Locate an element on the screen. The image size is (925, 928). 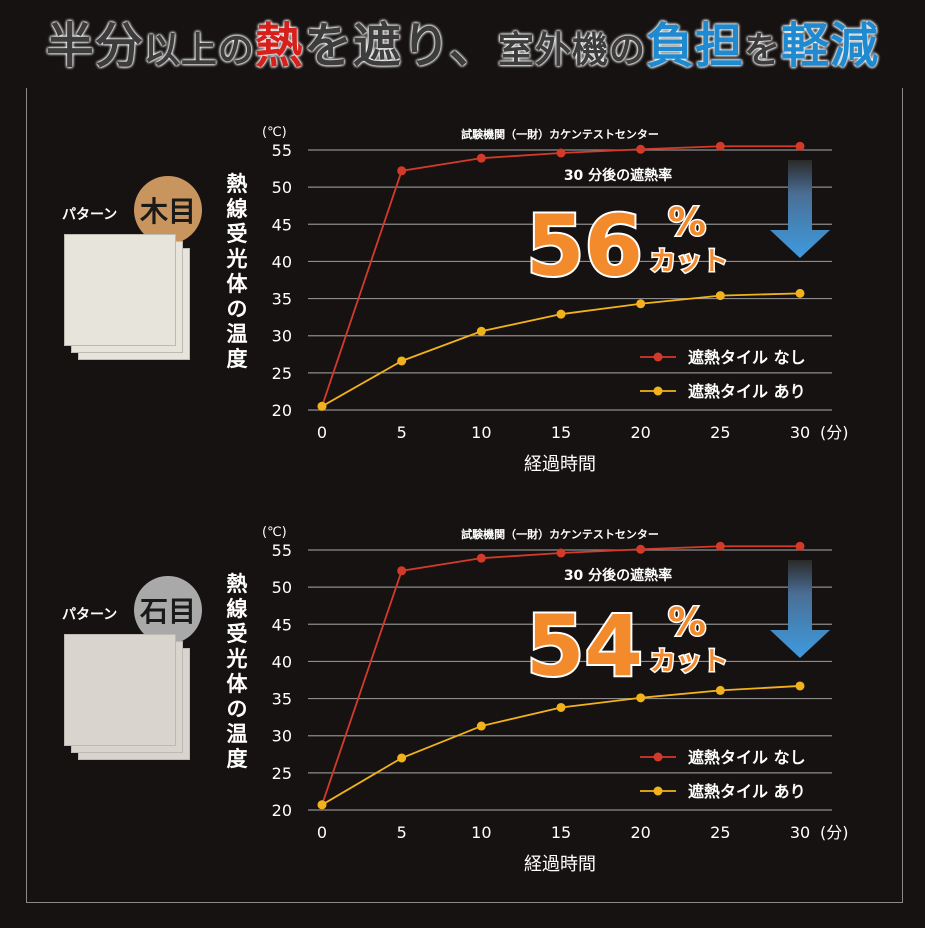
pattern-badge-stone: 石目 is located at coordinates (168, 610).